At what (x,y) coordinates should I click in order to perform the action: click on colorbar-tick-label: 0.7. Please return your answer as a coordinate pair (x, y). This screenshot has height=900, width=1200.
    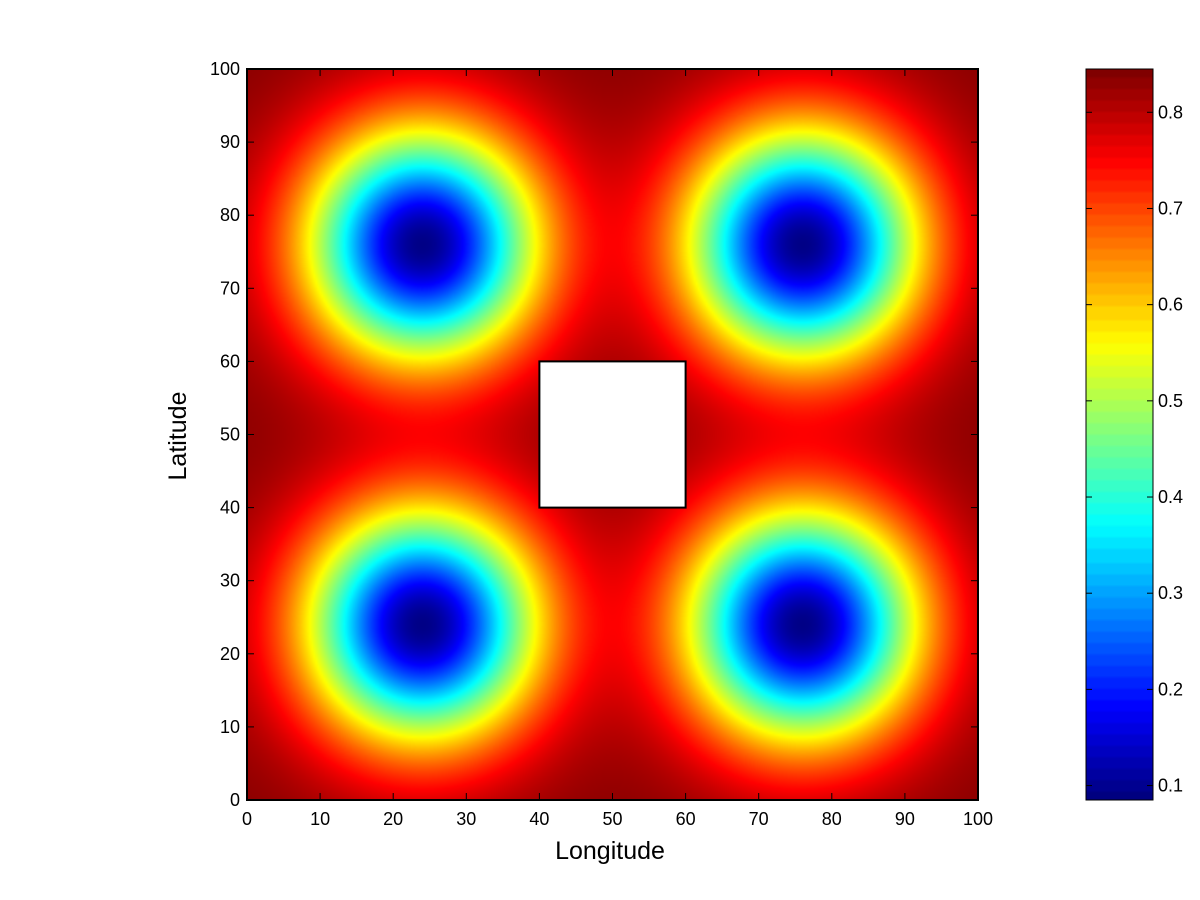
    Looking at the image, I should click on (1170, 208).